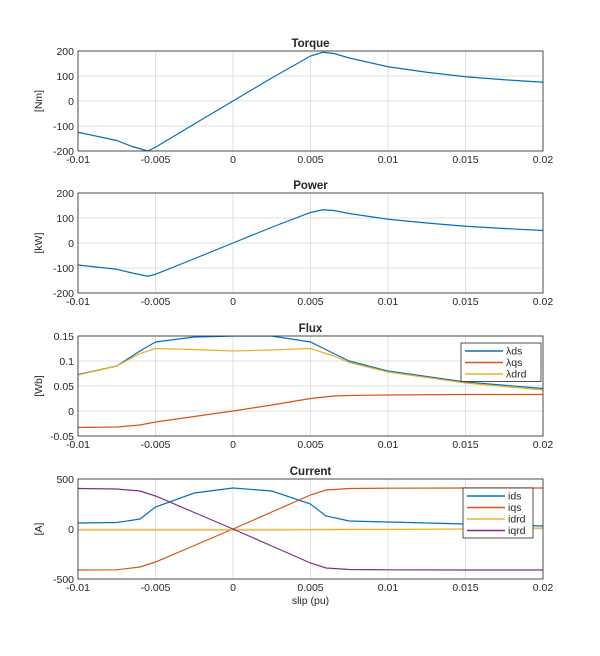 This screenshot has width=600, height=656. I want to click on series-line-λds, so click(310, 363).